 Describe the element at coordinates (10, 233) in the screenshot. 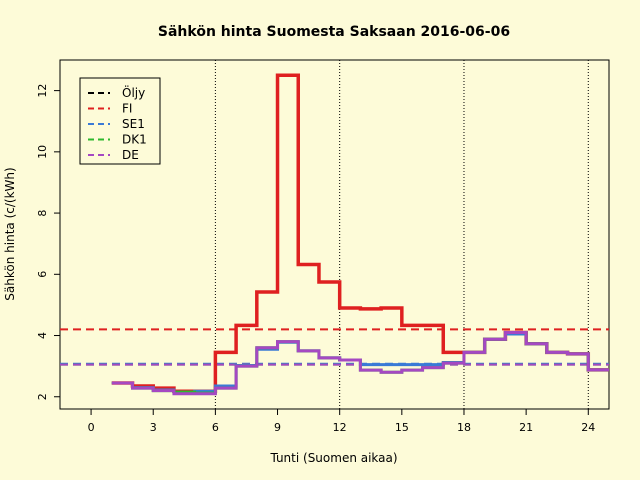

I see `y-axis-label: Sähkön hinta (c/(kWh)` at that location.